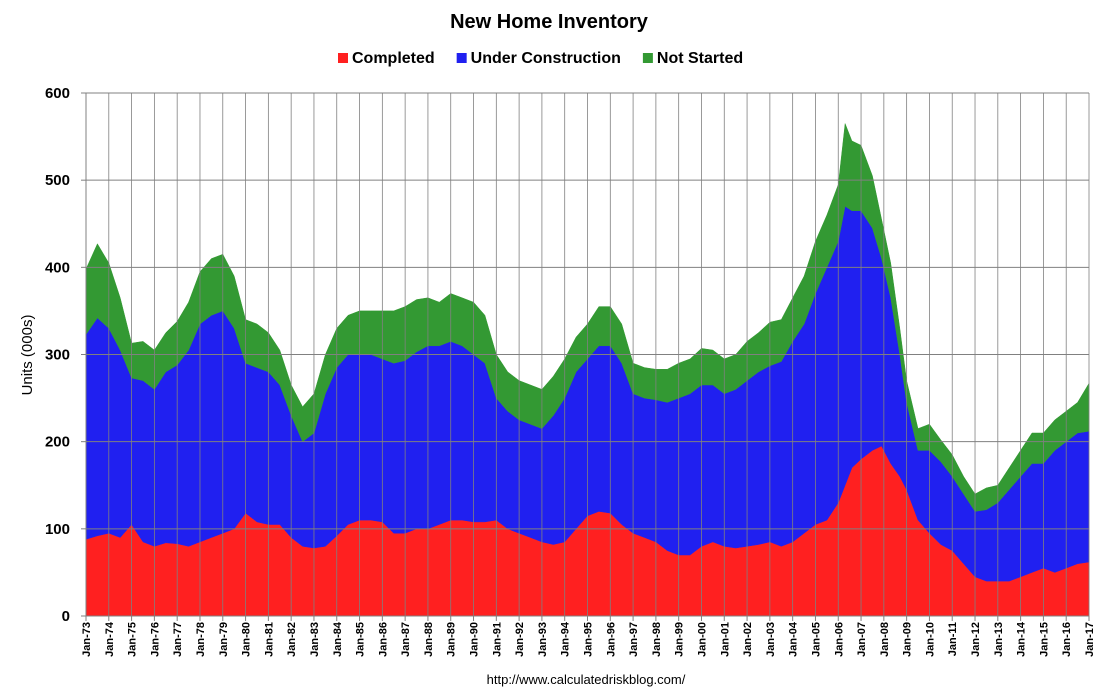  I want to click on y-tick-label: 500, so click(57, 180).